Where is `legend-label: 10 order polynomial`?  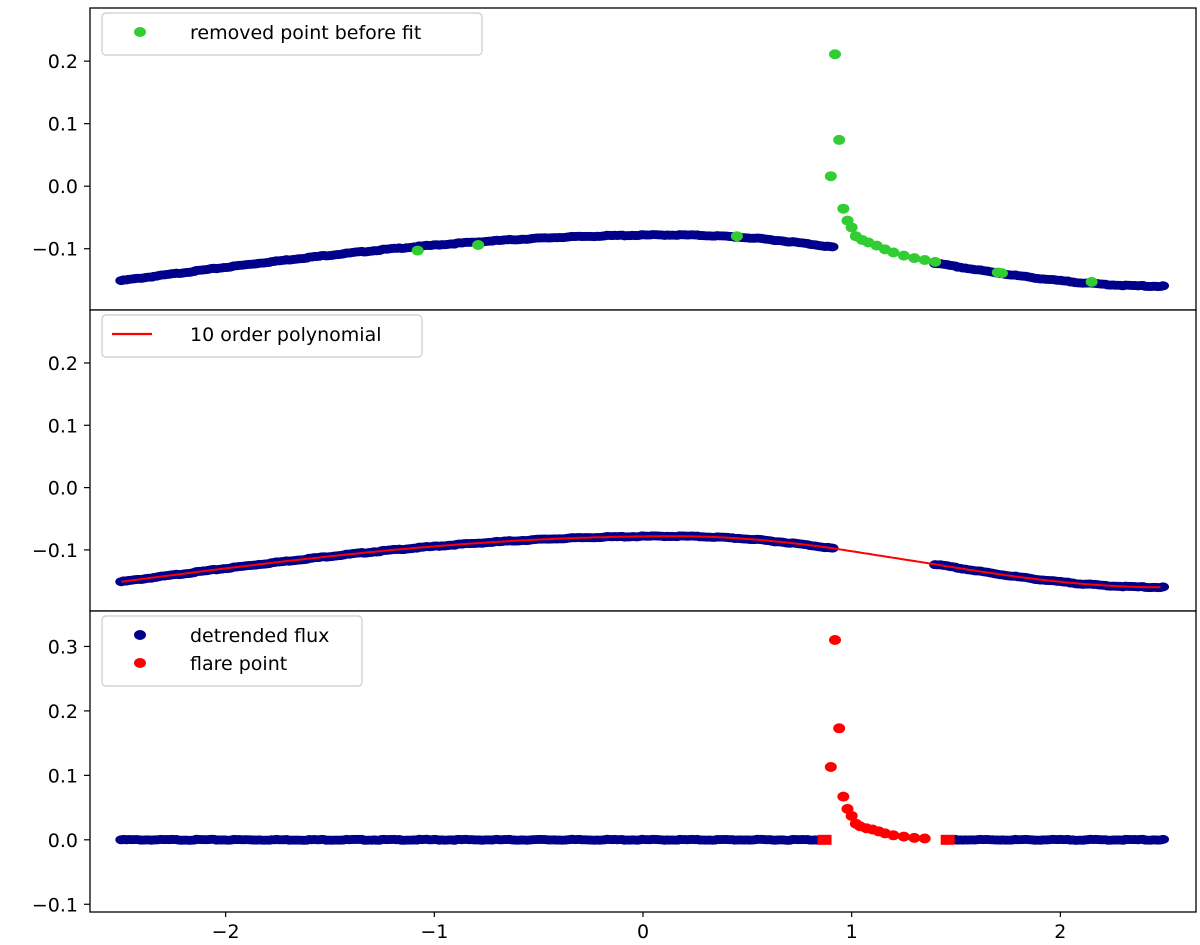 legend-label: 10 order polynomial is located at coordinates (286, 335).